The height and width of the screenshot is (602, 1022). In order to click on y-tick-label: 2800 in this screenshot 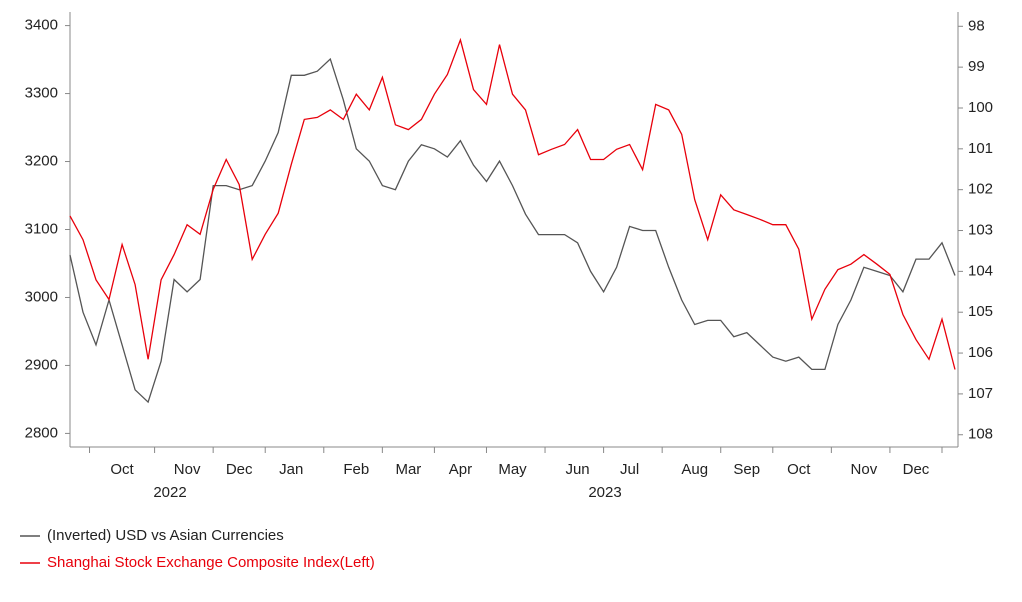, I will do `click(41, 432)`.